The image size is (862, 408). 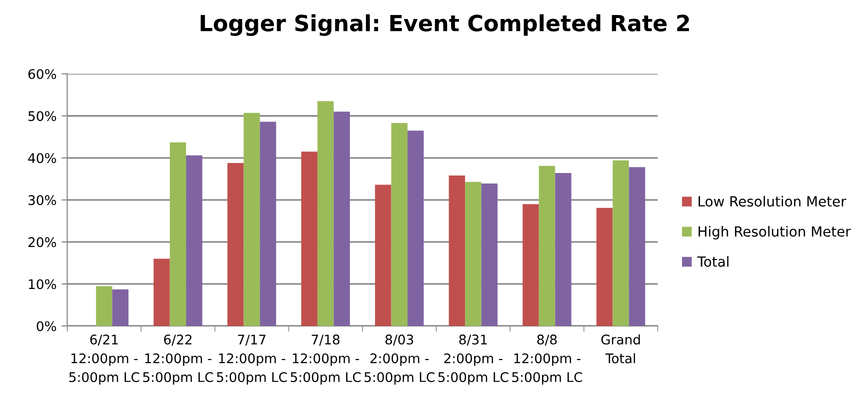 What do you see at coordinates (774, 233) in the screenshot?
I see `legend-label: High Resolution Meter` at bounding box center [774, 233].